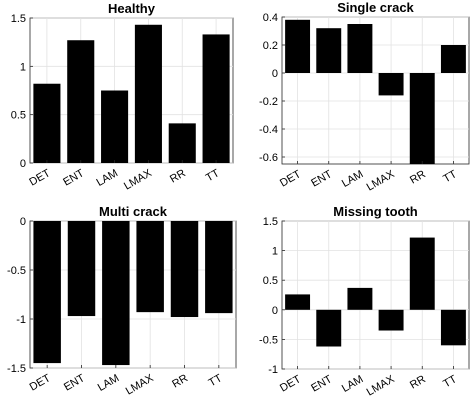 The width and height of the screenshot is (474, 401). I want to click on chart-title: Healthy, so click(132, 8).